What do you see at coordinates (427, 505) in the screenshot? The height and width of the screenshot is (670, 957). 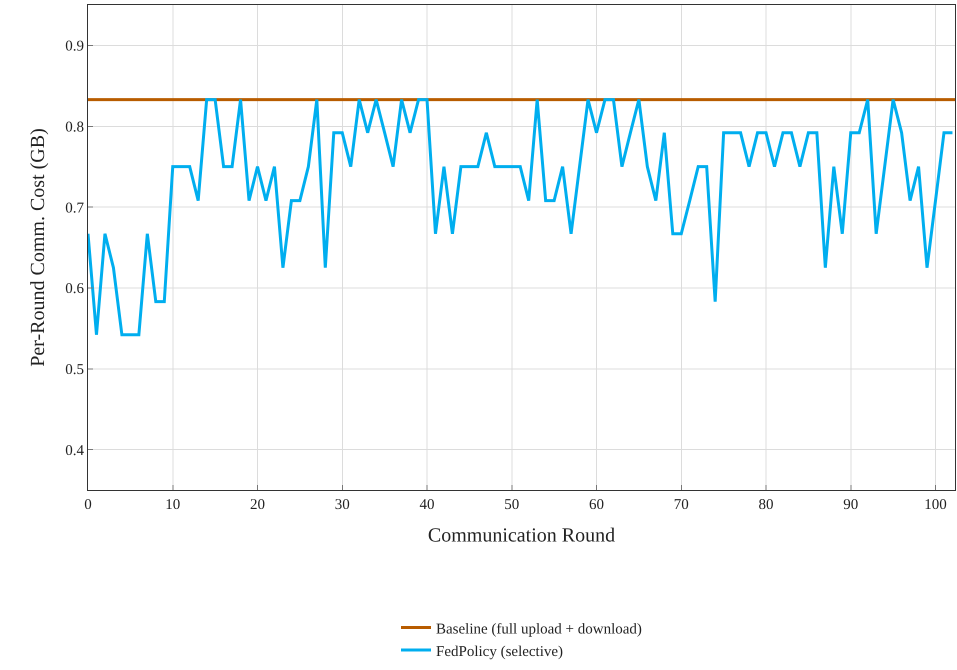 I see `x-tick-label: 40` at bounding box center [427, 505].